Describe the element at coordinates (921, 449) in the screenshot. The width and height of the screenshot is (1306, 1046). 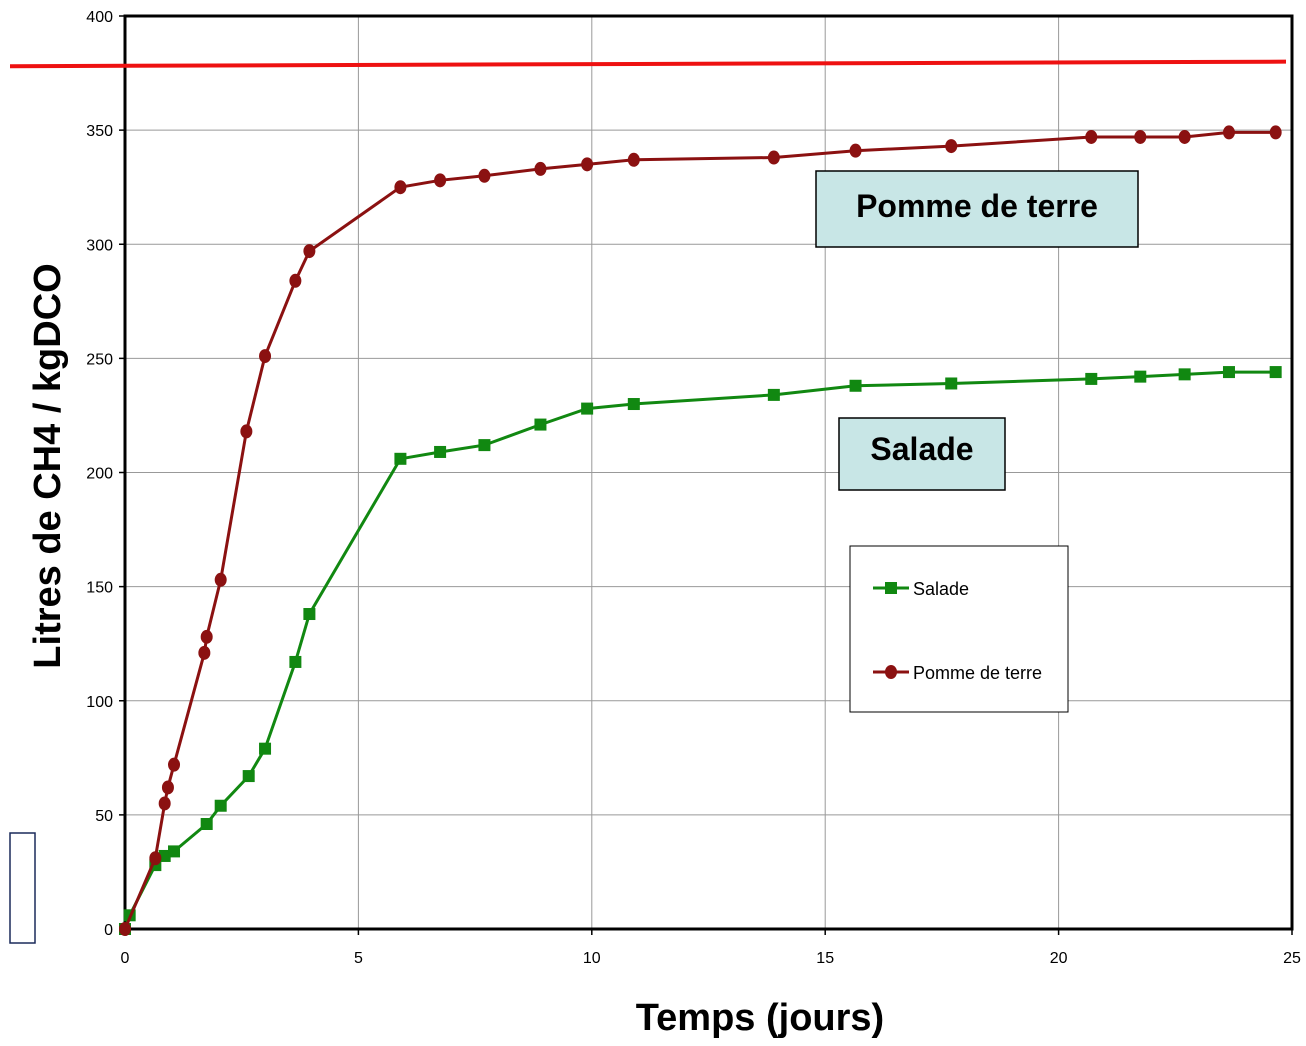
I see `annotation-text: Salade` at that location.